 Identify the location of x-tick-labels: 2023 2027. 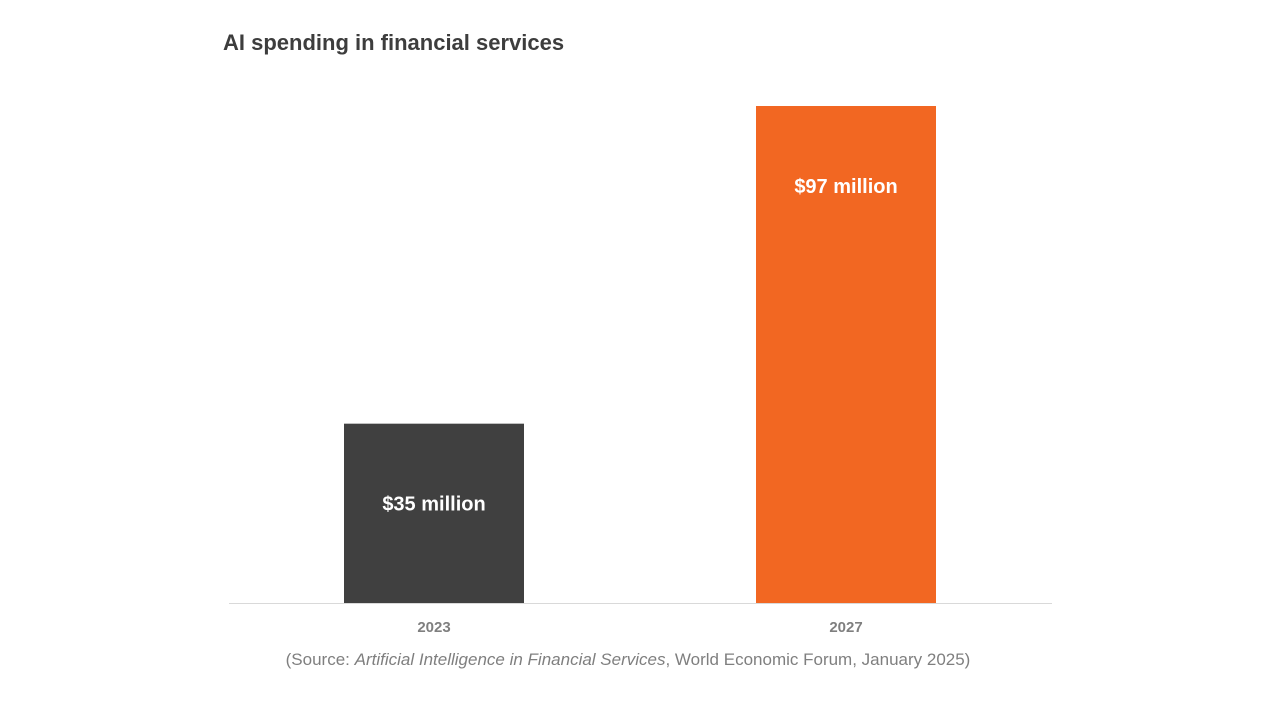
(639, 627).